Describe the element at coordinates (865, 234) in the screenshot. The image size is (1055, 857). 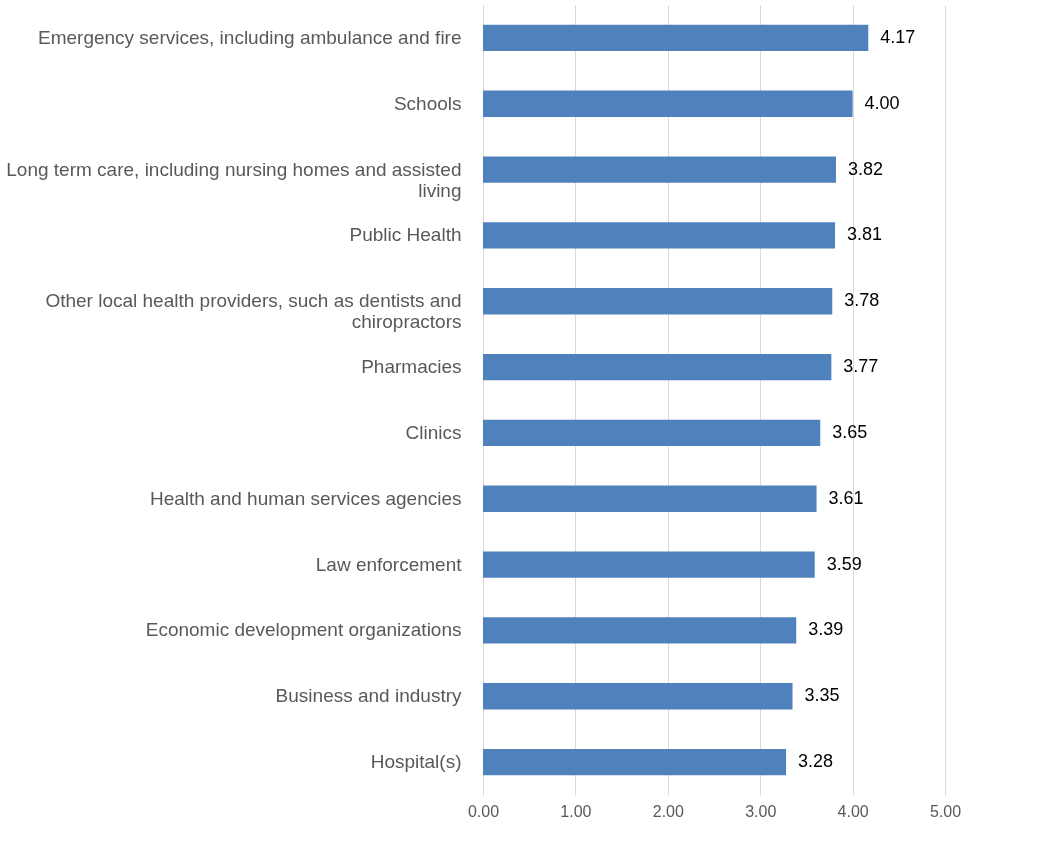
I see `data-label: 3.81` at that location.